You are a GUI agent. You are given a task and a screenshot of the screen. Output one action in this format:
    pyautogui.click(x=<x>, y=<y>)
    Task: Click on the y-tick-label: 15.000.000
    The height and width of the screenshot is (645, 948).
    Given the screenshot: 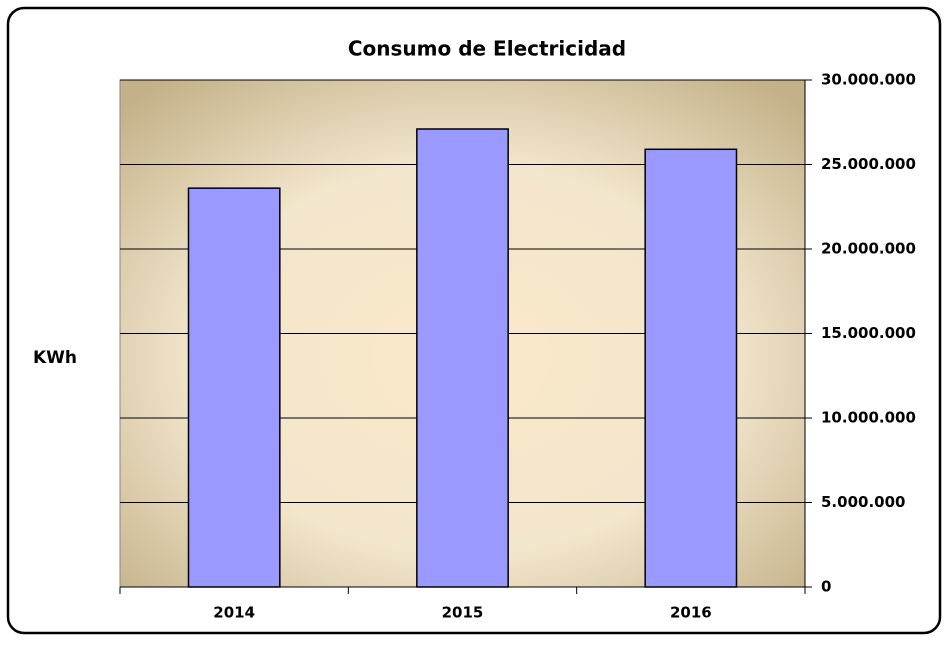 What is the action you would take?
    pyautogui.click(x=868, y=333)
    